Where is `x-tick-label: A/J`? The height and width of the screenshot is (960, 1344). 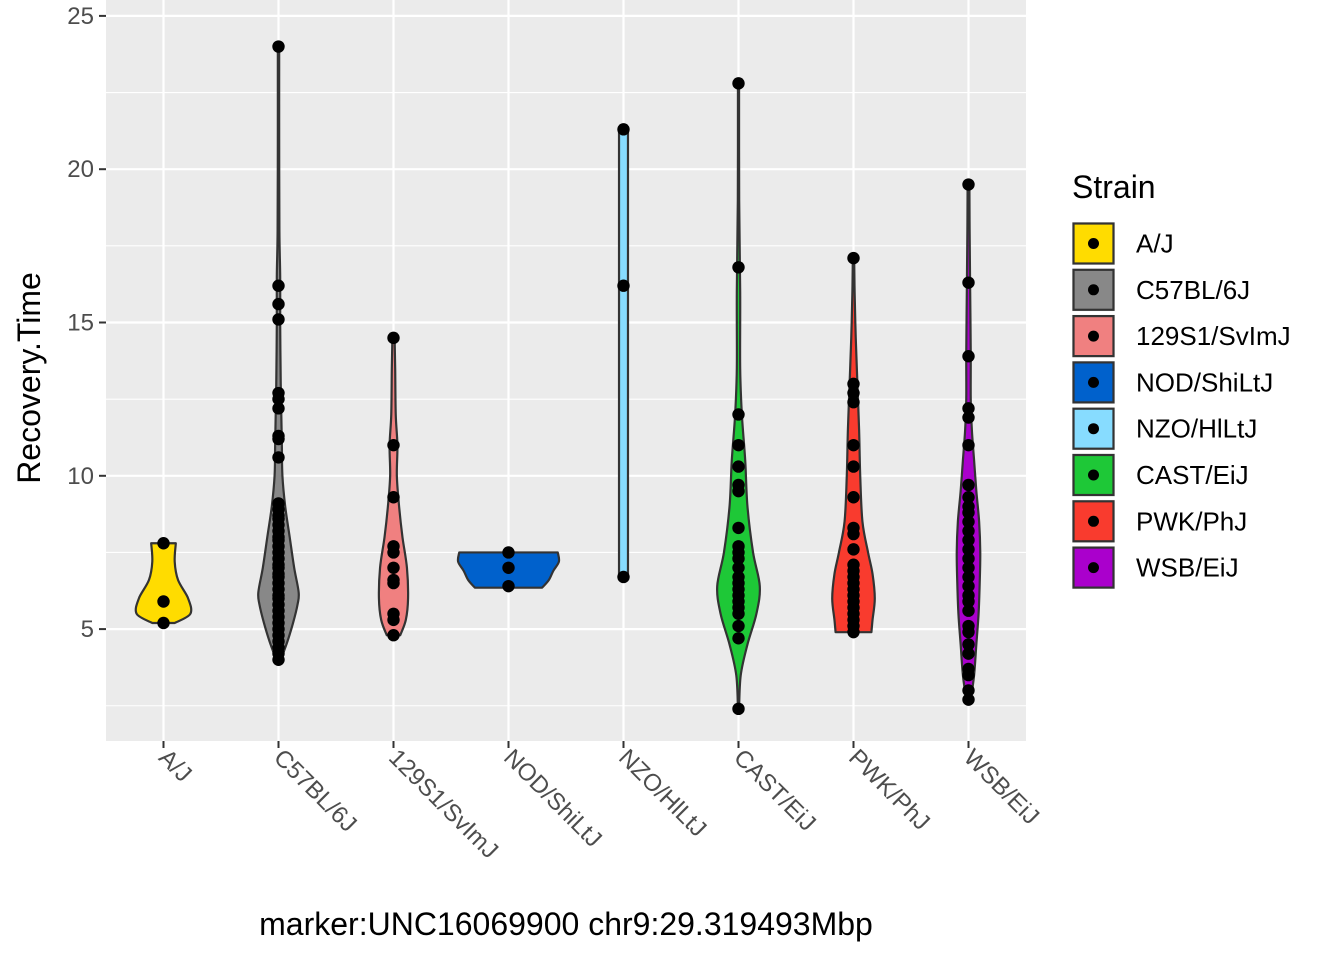 x-tick-label: A/J is located at coordinates (175, 766).